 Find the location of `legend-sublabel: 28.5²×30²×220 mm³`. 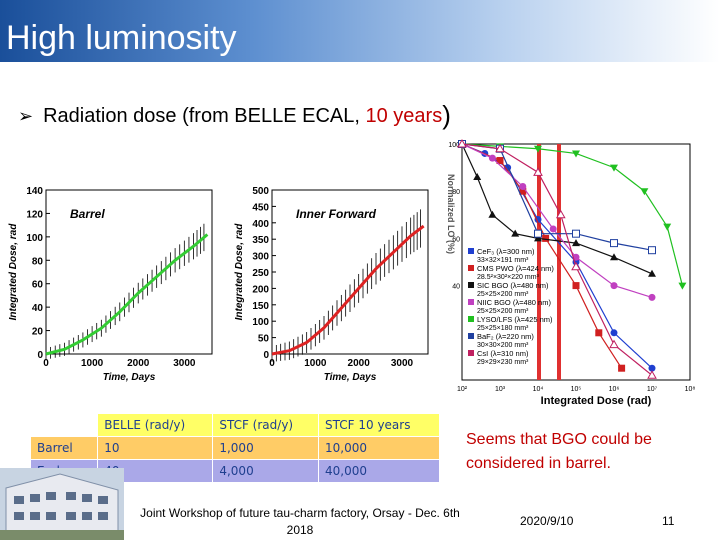

legend-sublabel: 28.5²×30²×220 mm³ is located at coordinates (508, 277).